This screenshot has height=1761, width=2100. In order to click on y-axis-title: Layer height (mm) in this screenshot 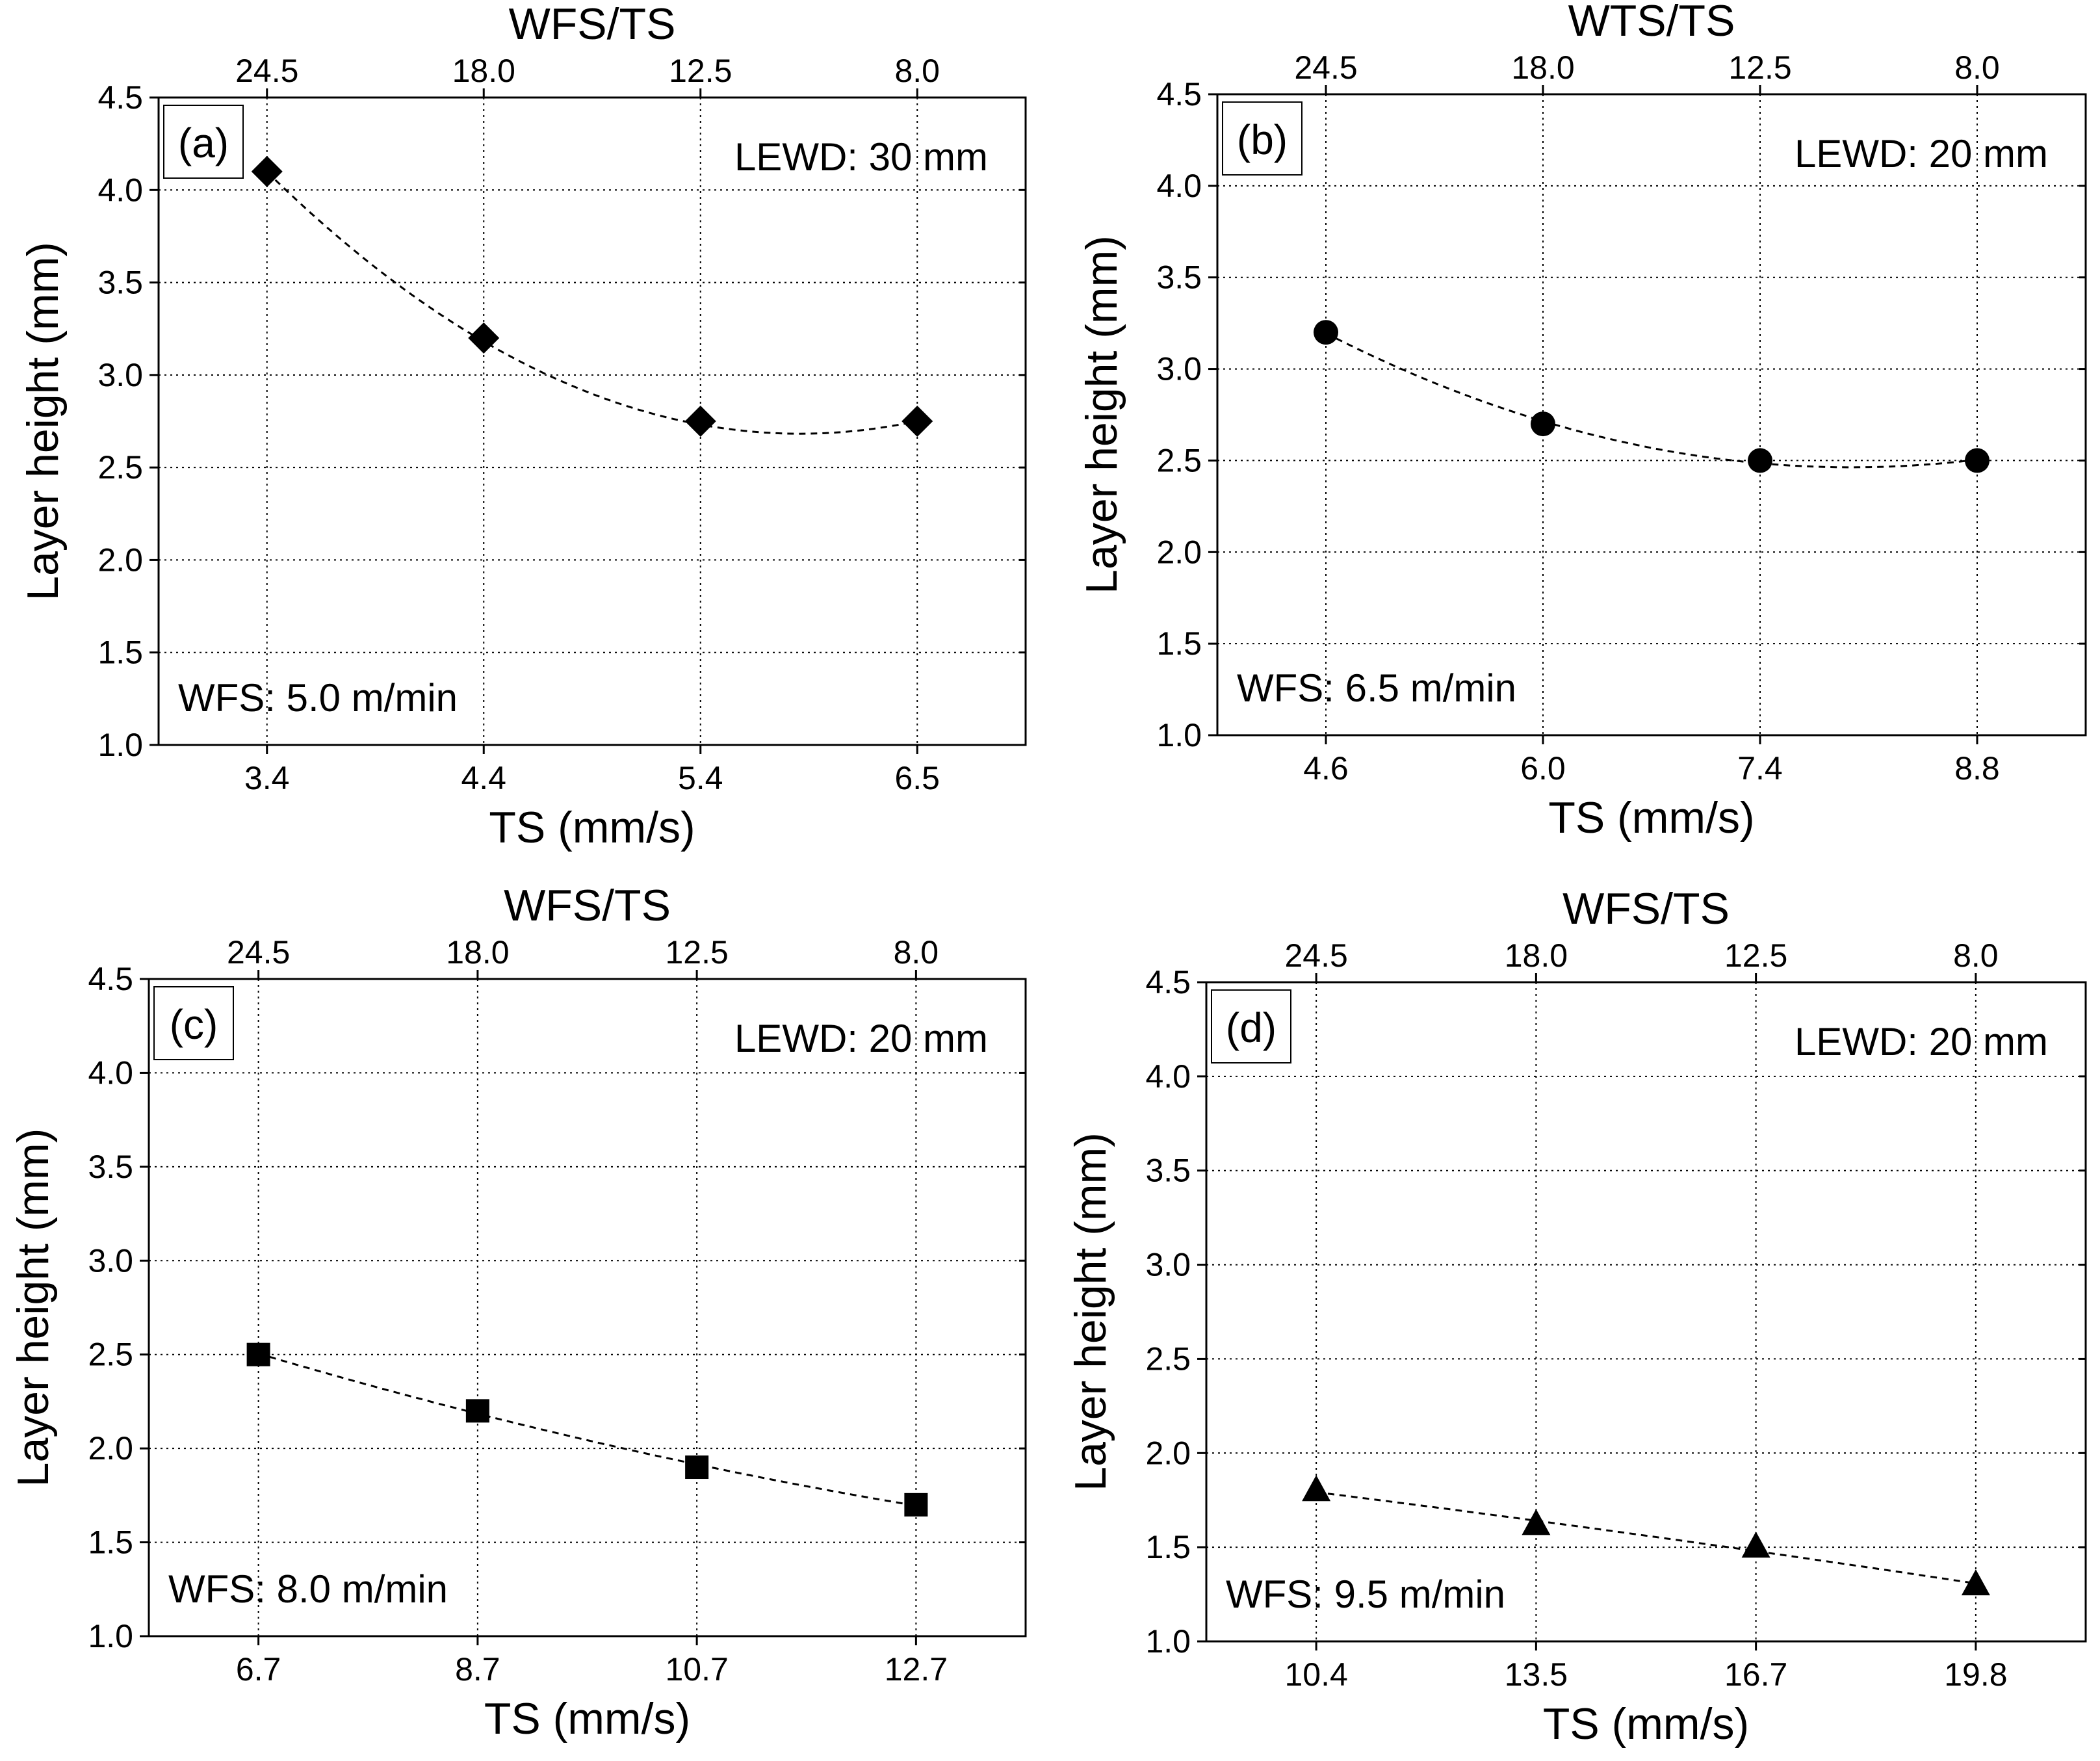, I will do `click(1090, 1311)`.